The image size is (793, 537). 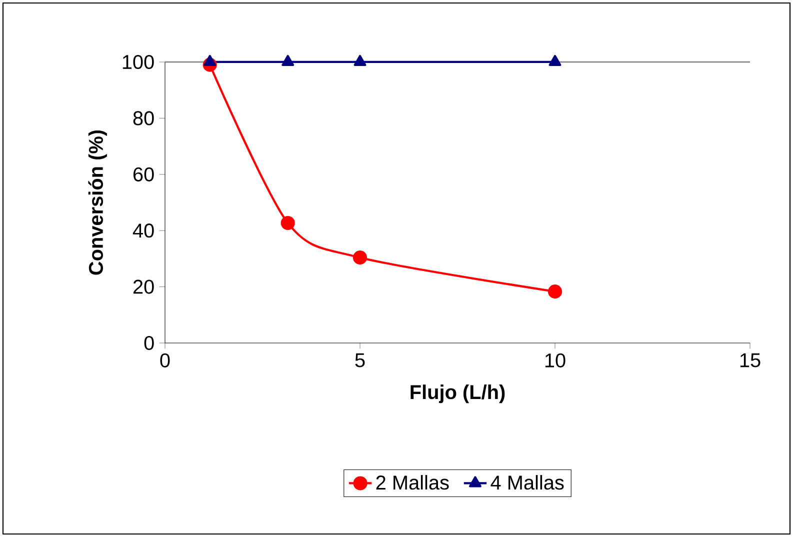 I want to click on y-tick-label: 0, so click(x=149, y=343).